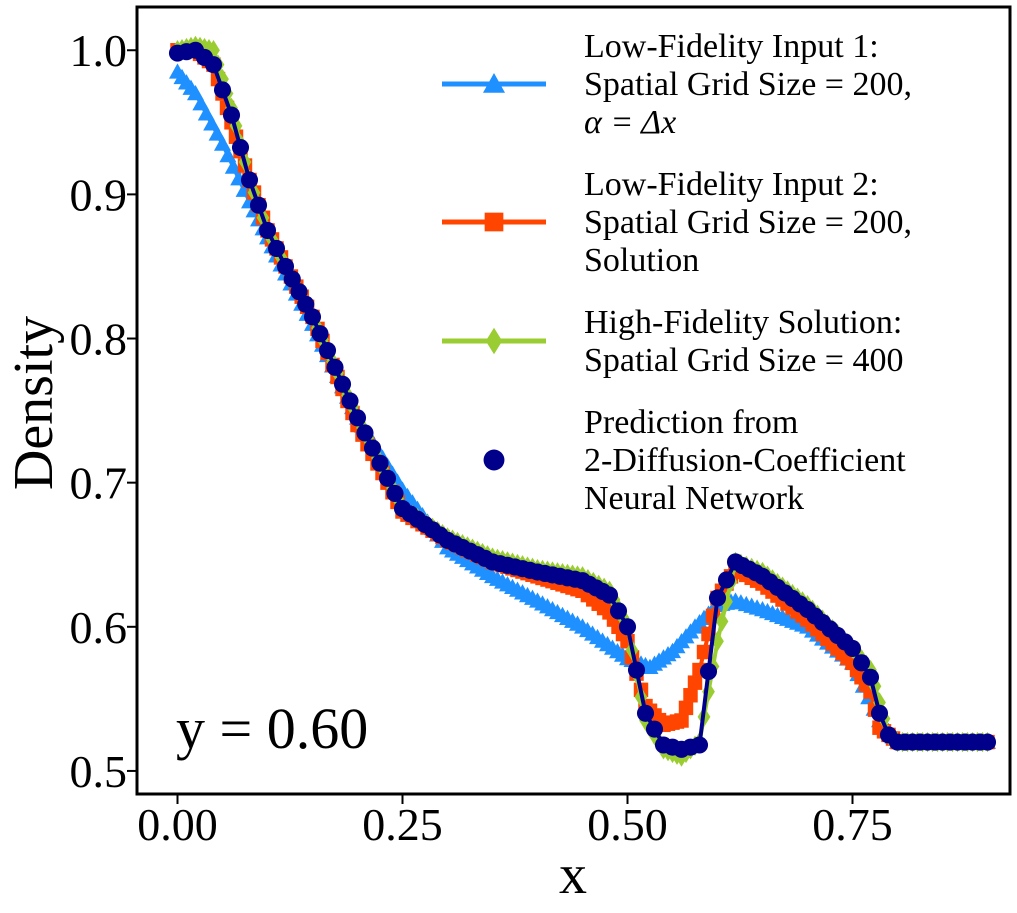 Image resolution: width=1017 pixels, height=913 pixels. Describe the element at coordinates (99, 771) in the screenshot. I see `y-tick-label: 0.5` at that location.